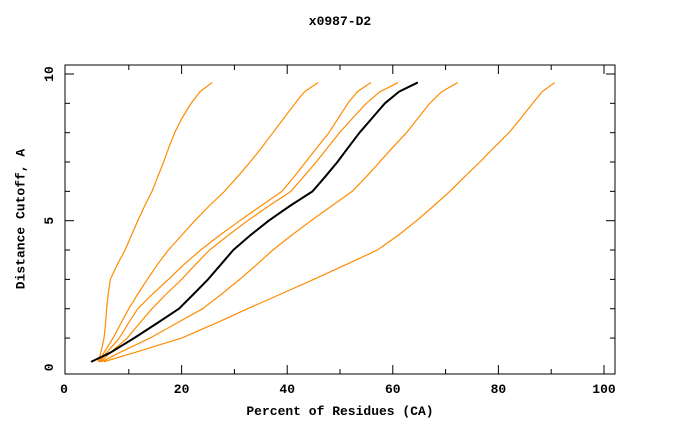  I want to click on x-tick-label: 0, so click(64, 389).